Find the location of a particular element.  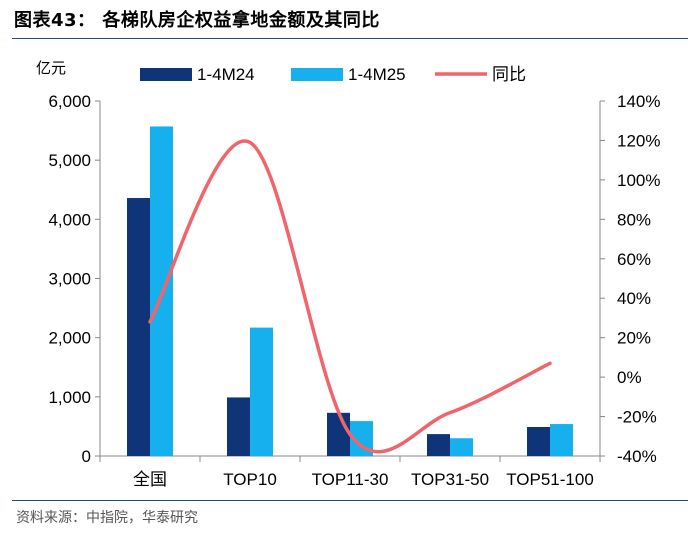

left-tick-label: 2,000 is located at coordinates (69, 338).